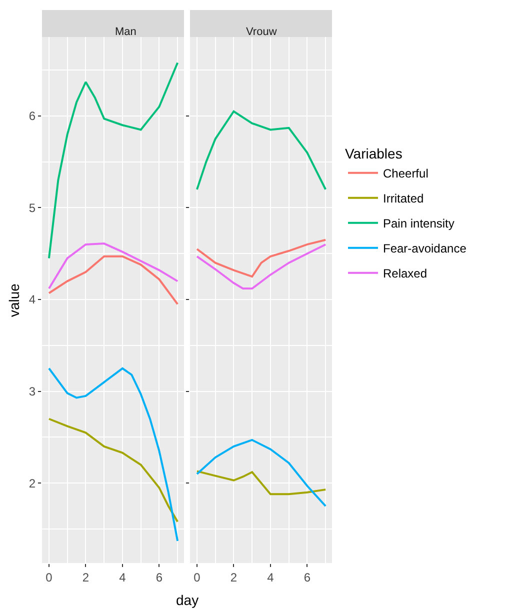 The image size is (509, 612). What do you see at coordinates (405, 173) in the screenshot?
I see `legend-label: Cheerful` at bounding box center [405, 173].